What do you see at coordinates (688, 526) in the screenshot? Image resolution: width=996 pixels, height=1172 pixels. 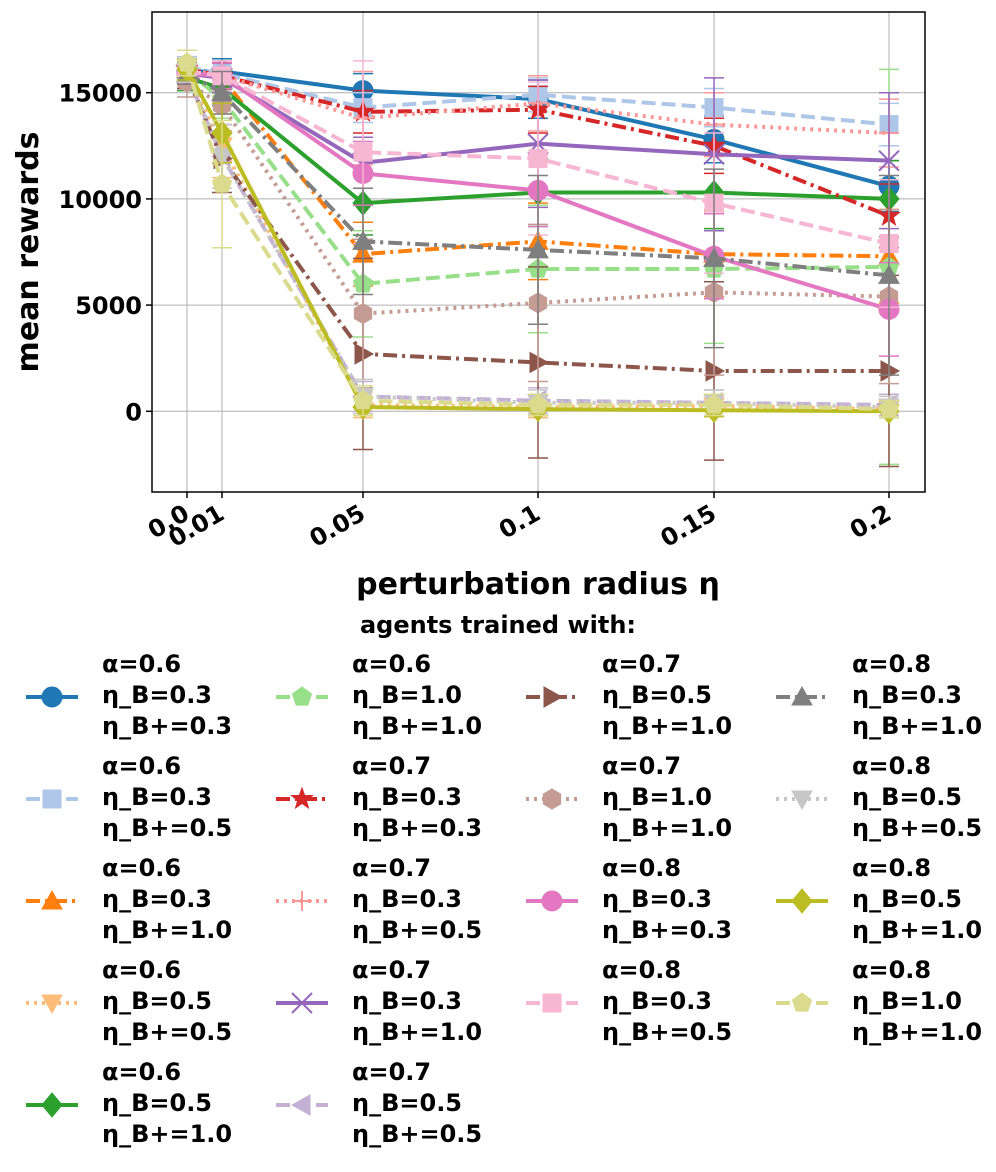 I see `x-tick-label: 0.15` at bounding box center [688, 526].